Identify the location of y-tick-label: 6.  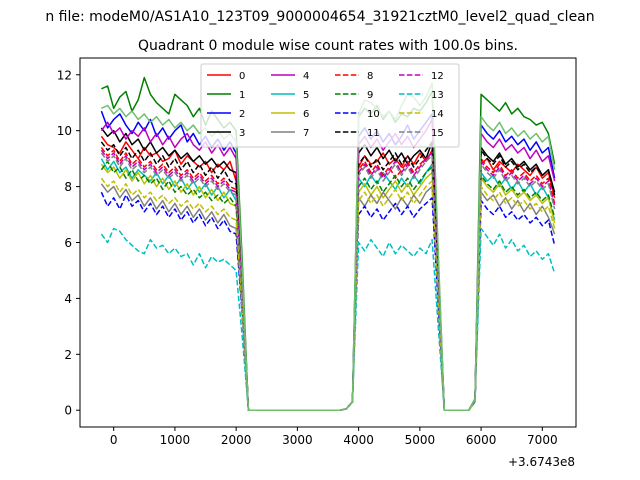
(68, 243).